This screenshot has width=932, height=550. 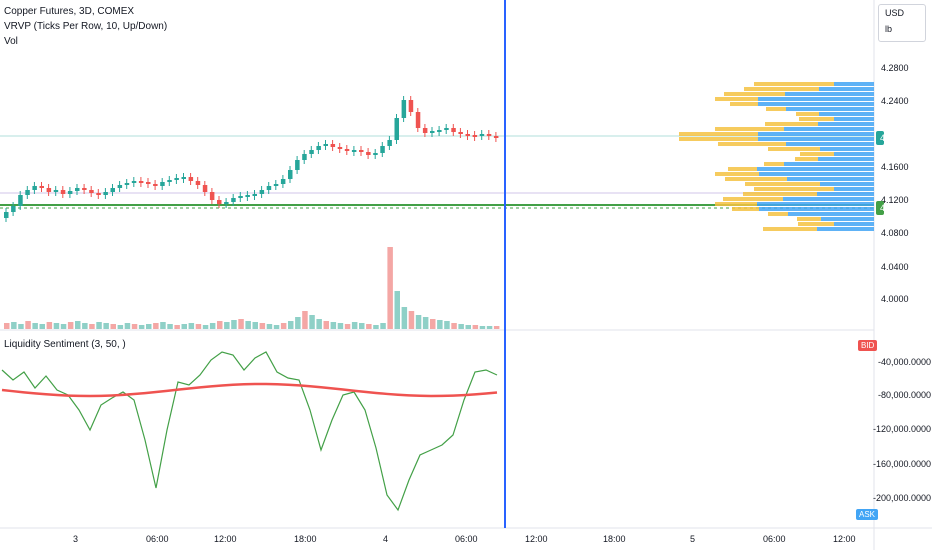 What do you see at coordinates (902, 464) in the screenshot?
I see `indicator-axis-label: -160,000.0000` at bounding box center [902, 464].